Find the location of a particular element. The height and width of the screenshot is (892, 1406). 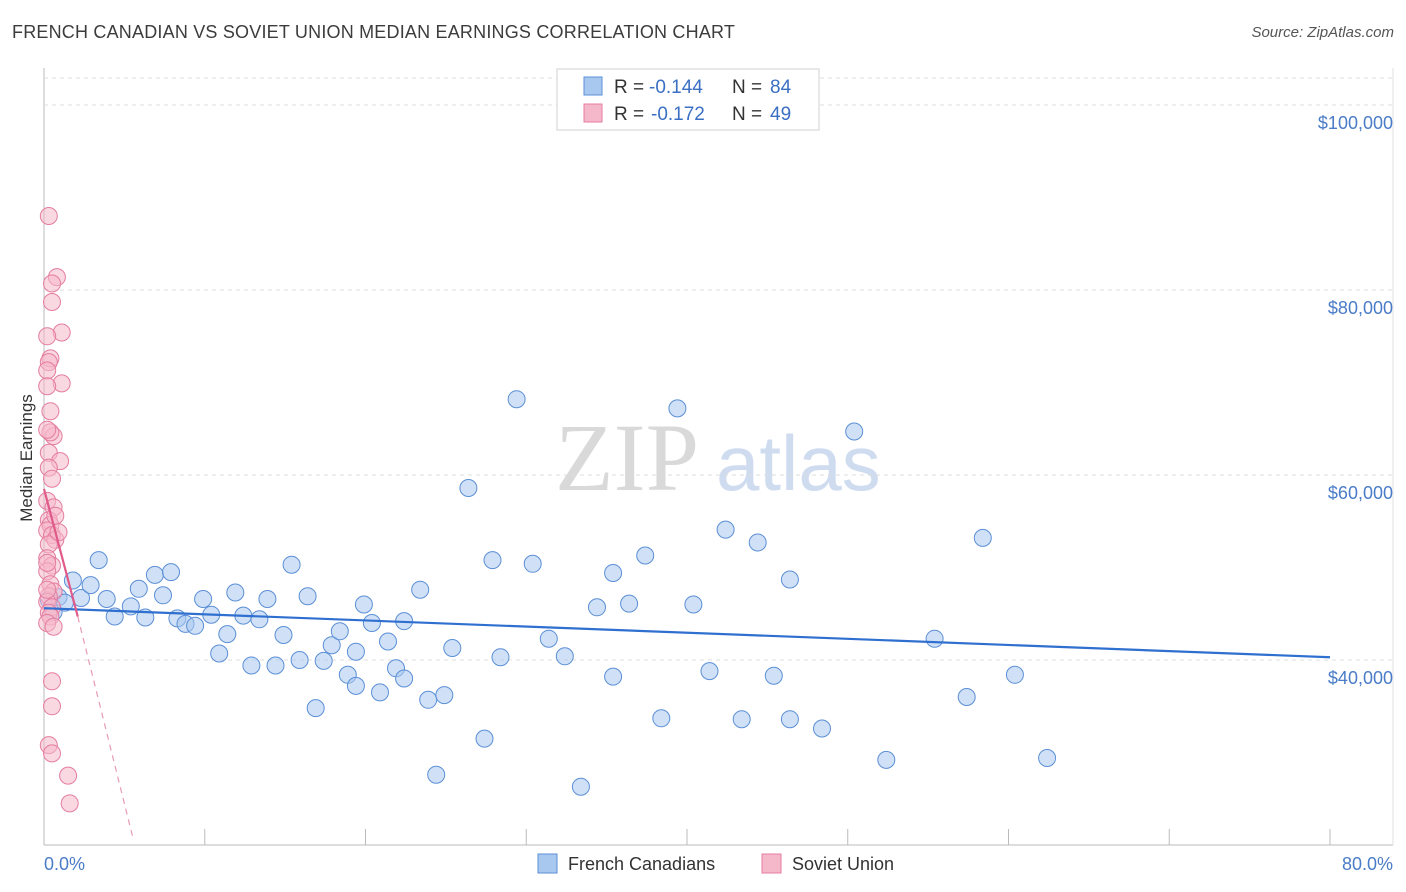

y-tick-label: $60,000 is located at coordinates (1360, 493).